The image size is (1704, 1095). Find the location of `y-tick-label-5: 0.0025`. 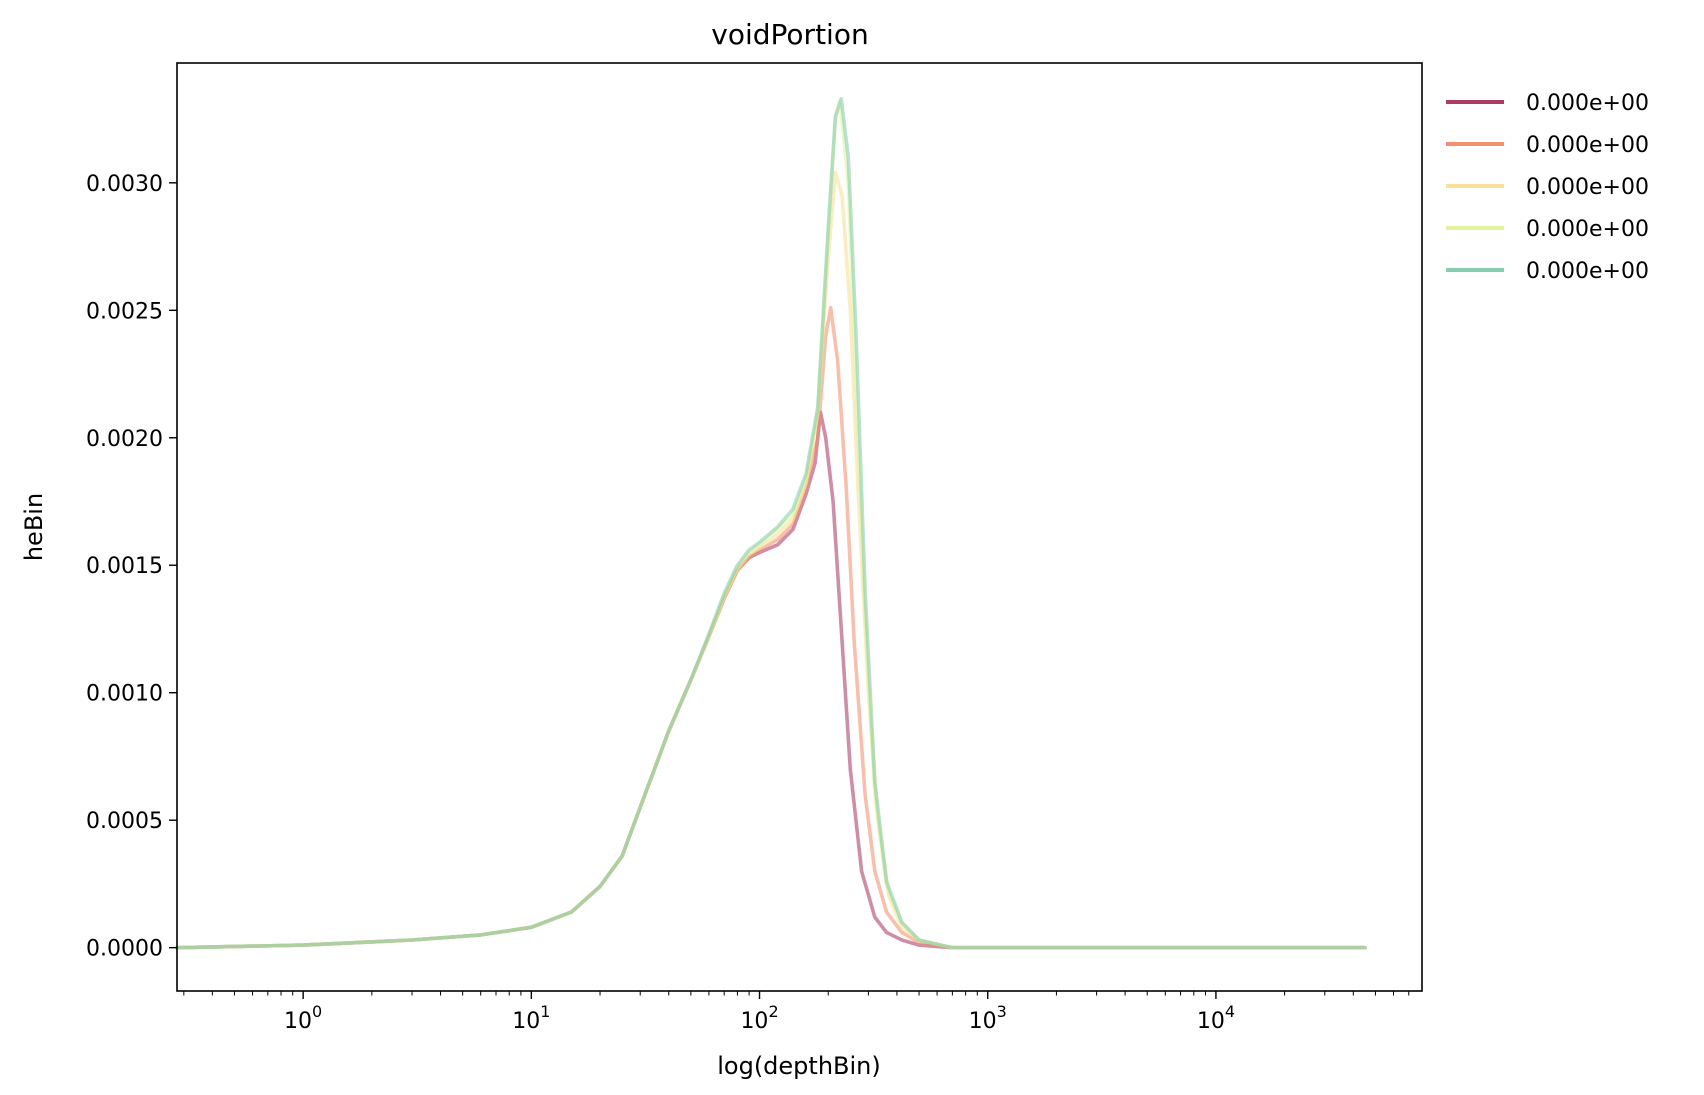

y-tick-label-5: 0.0025 is located at coordinates (124, 311).